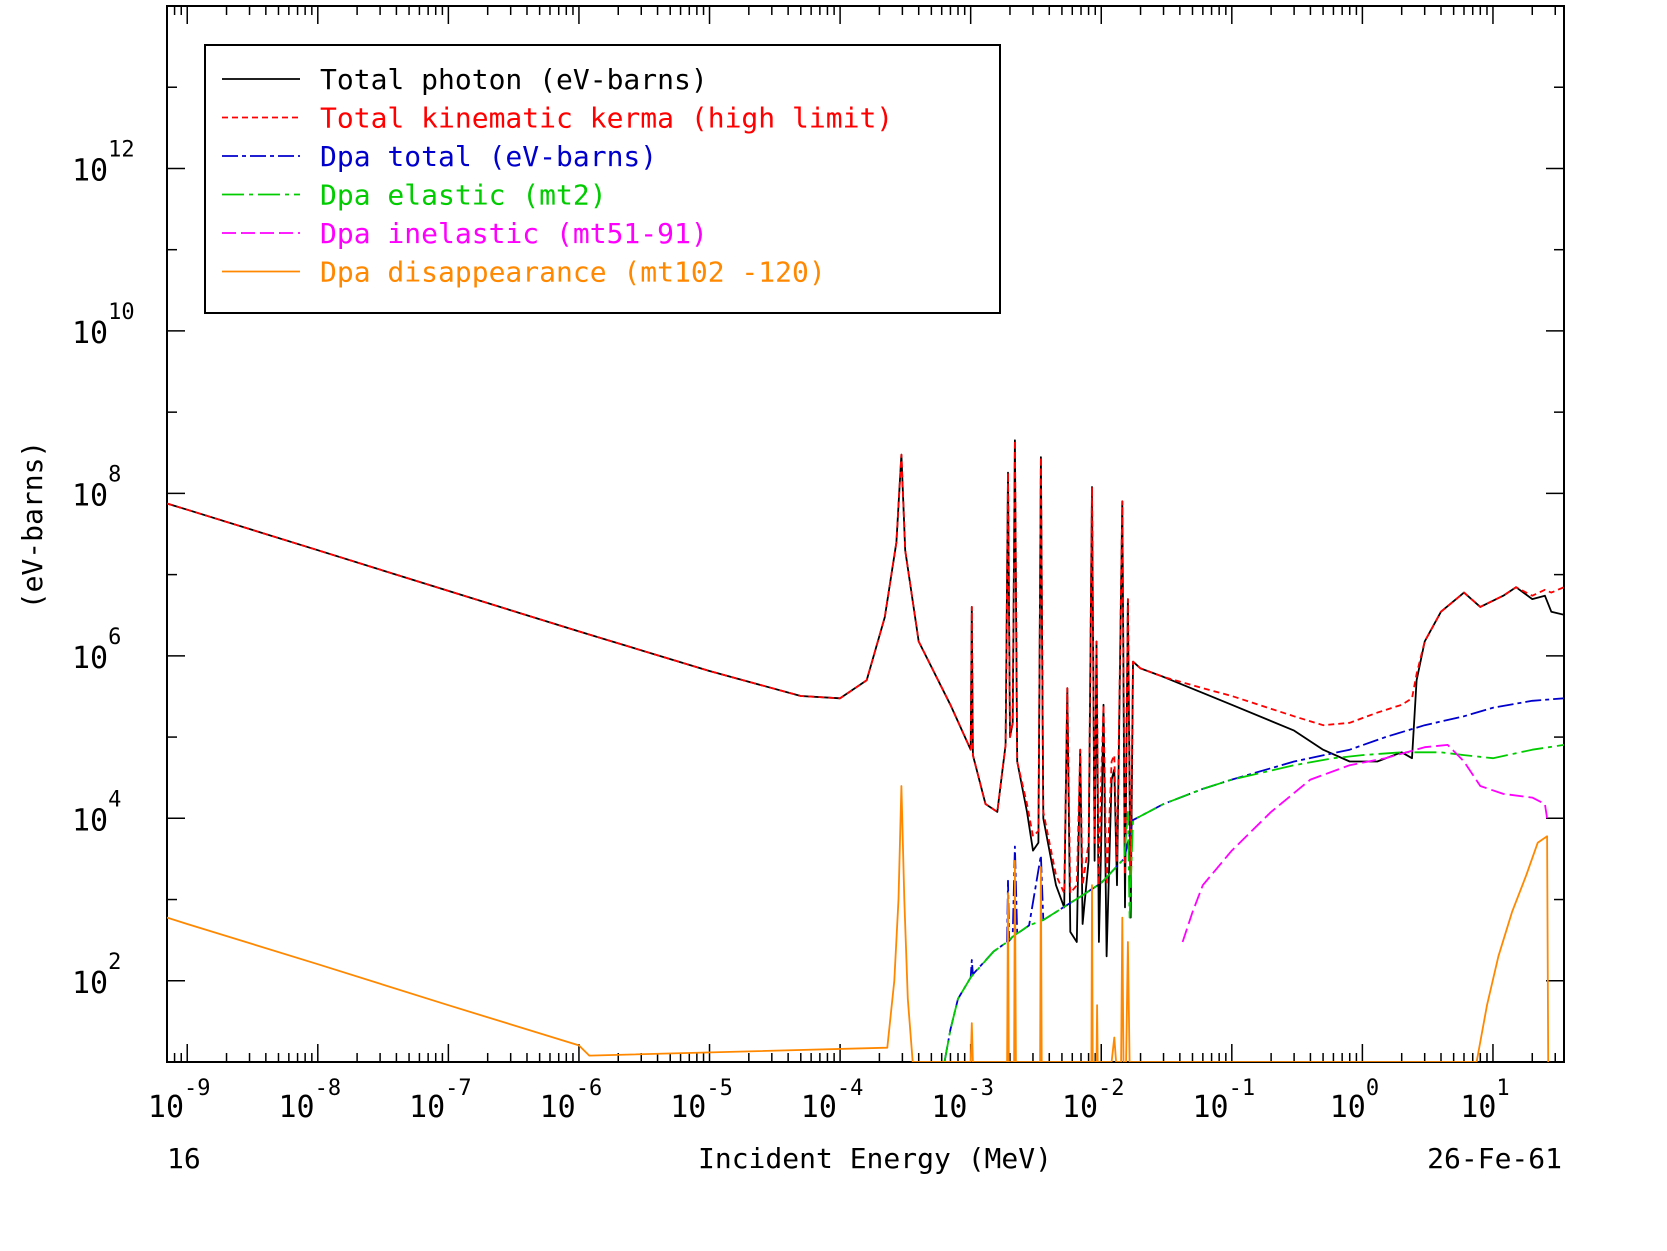 The image size is (1667, 1251). I want to click on legend-label: Dpa elastic (mt2), so click(463, 195).